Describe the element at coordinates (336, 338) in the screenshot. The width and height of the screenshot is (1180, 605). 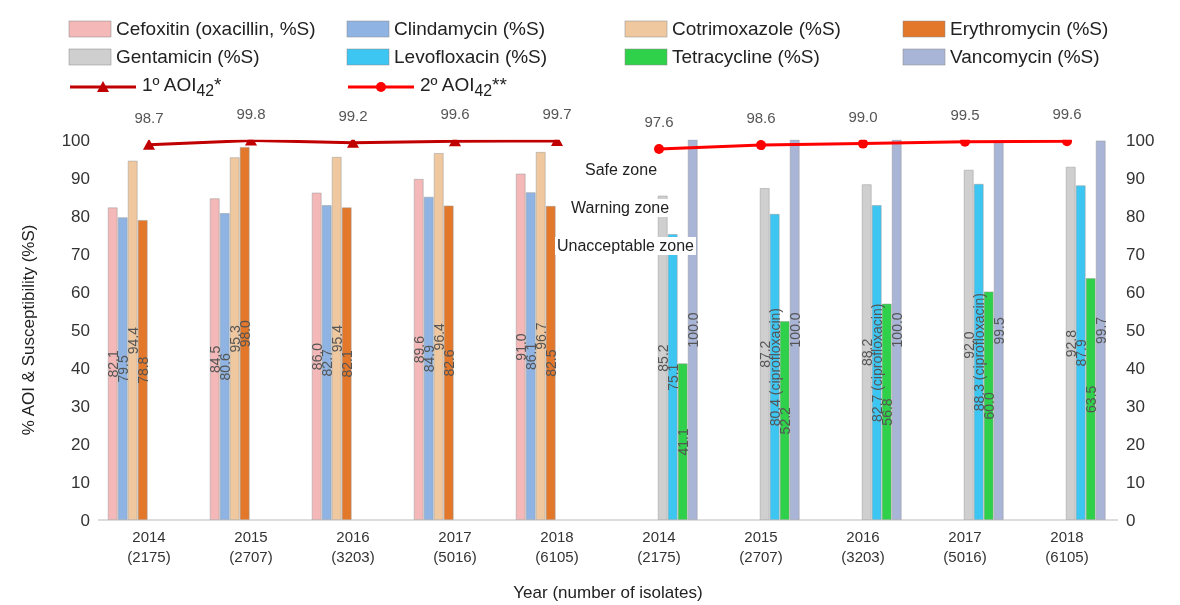
I see `data-label: 95.4` at that location.